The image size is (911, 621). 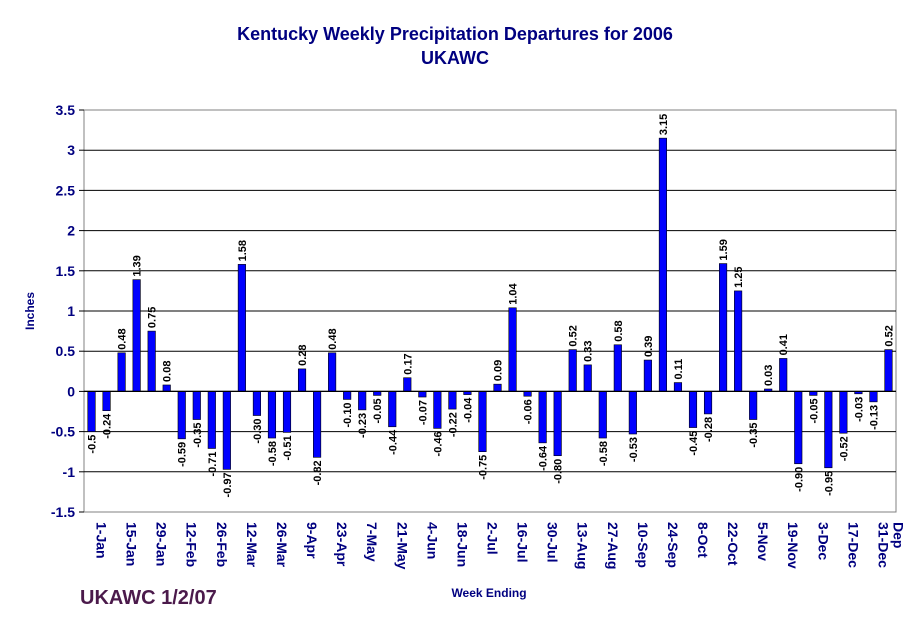 I want to click on y-tick-label: 2, so click(x=71, y=231).